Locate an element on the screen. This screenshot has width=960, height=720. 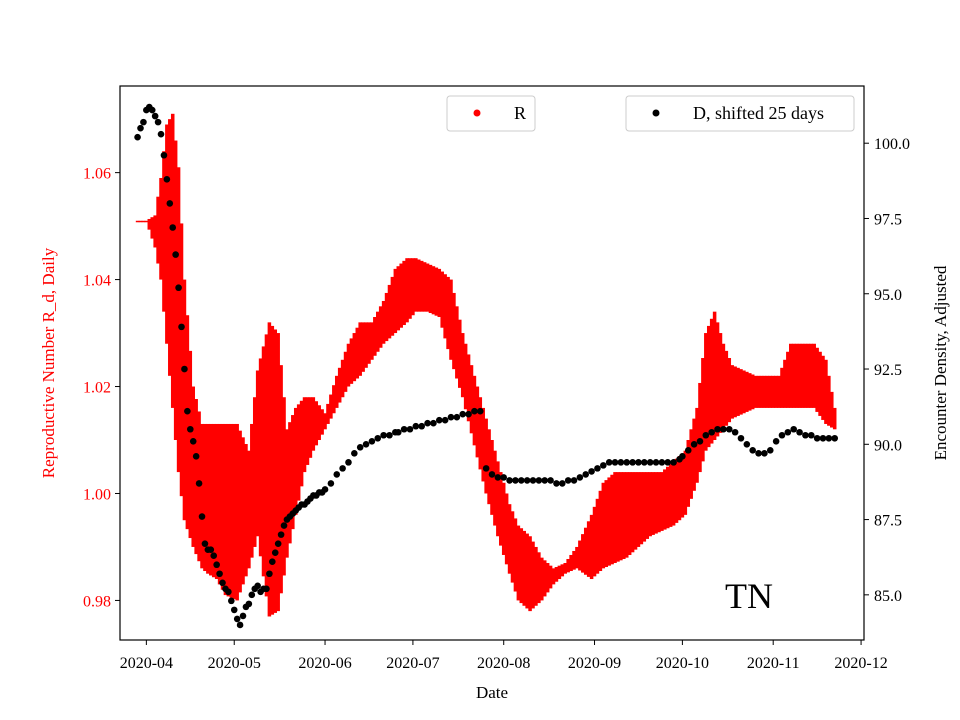
legend-d: D, shifted 25 days is located at coordinates (740, 113).